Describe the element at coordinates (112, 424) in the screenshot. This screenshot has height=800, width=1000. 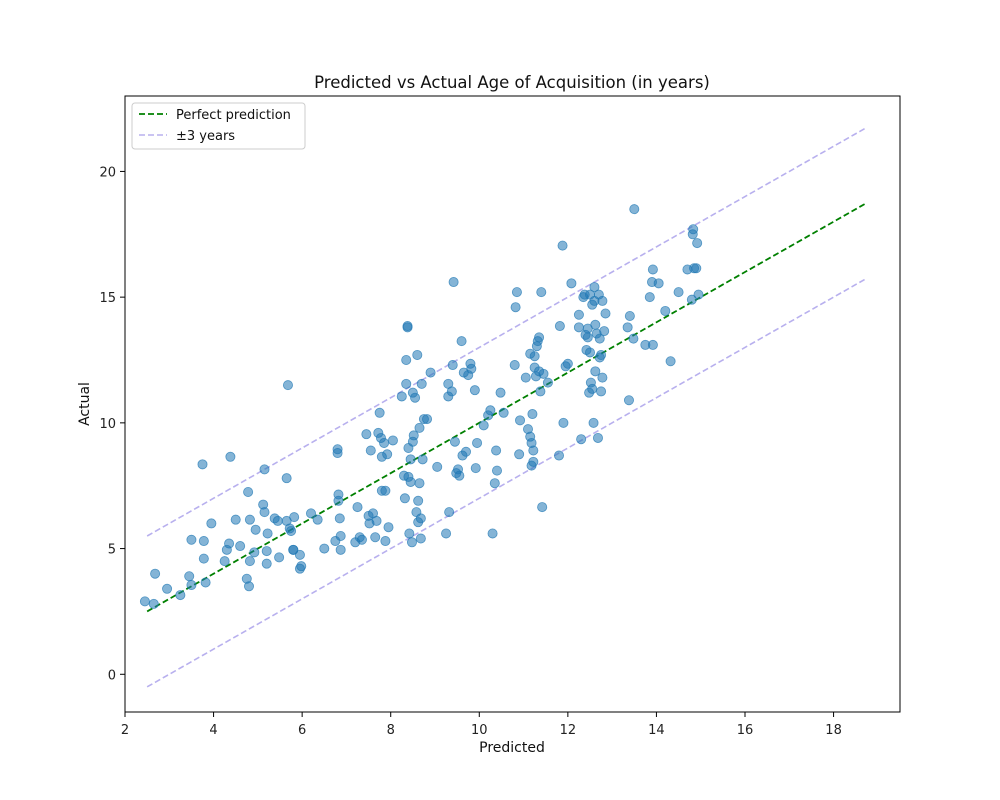
I see `y-axis: 0 5 10 15 20` at that location.